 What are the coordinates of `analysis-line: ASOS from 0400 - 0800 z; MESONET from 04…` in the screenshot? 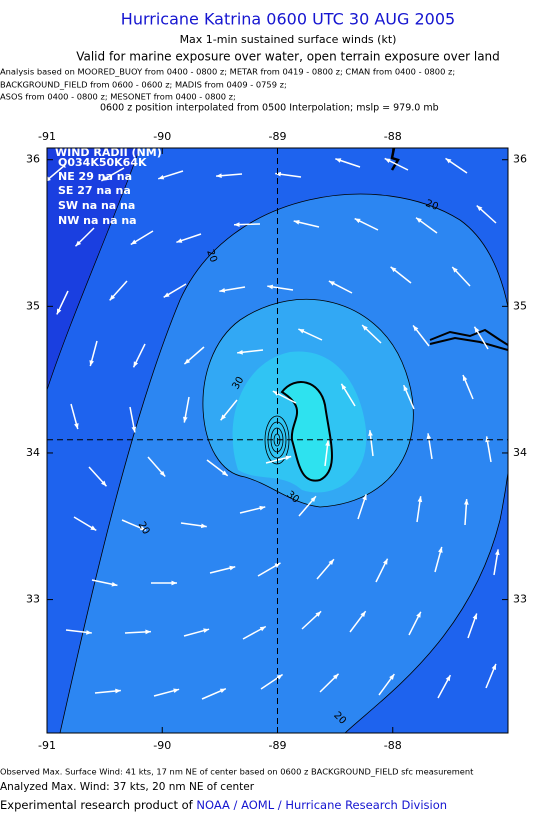 It's located at (118, 97).